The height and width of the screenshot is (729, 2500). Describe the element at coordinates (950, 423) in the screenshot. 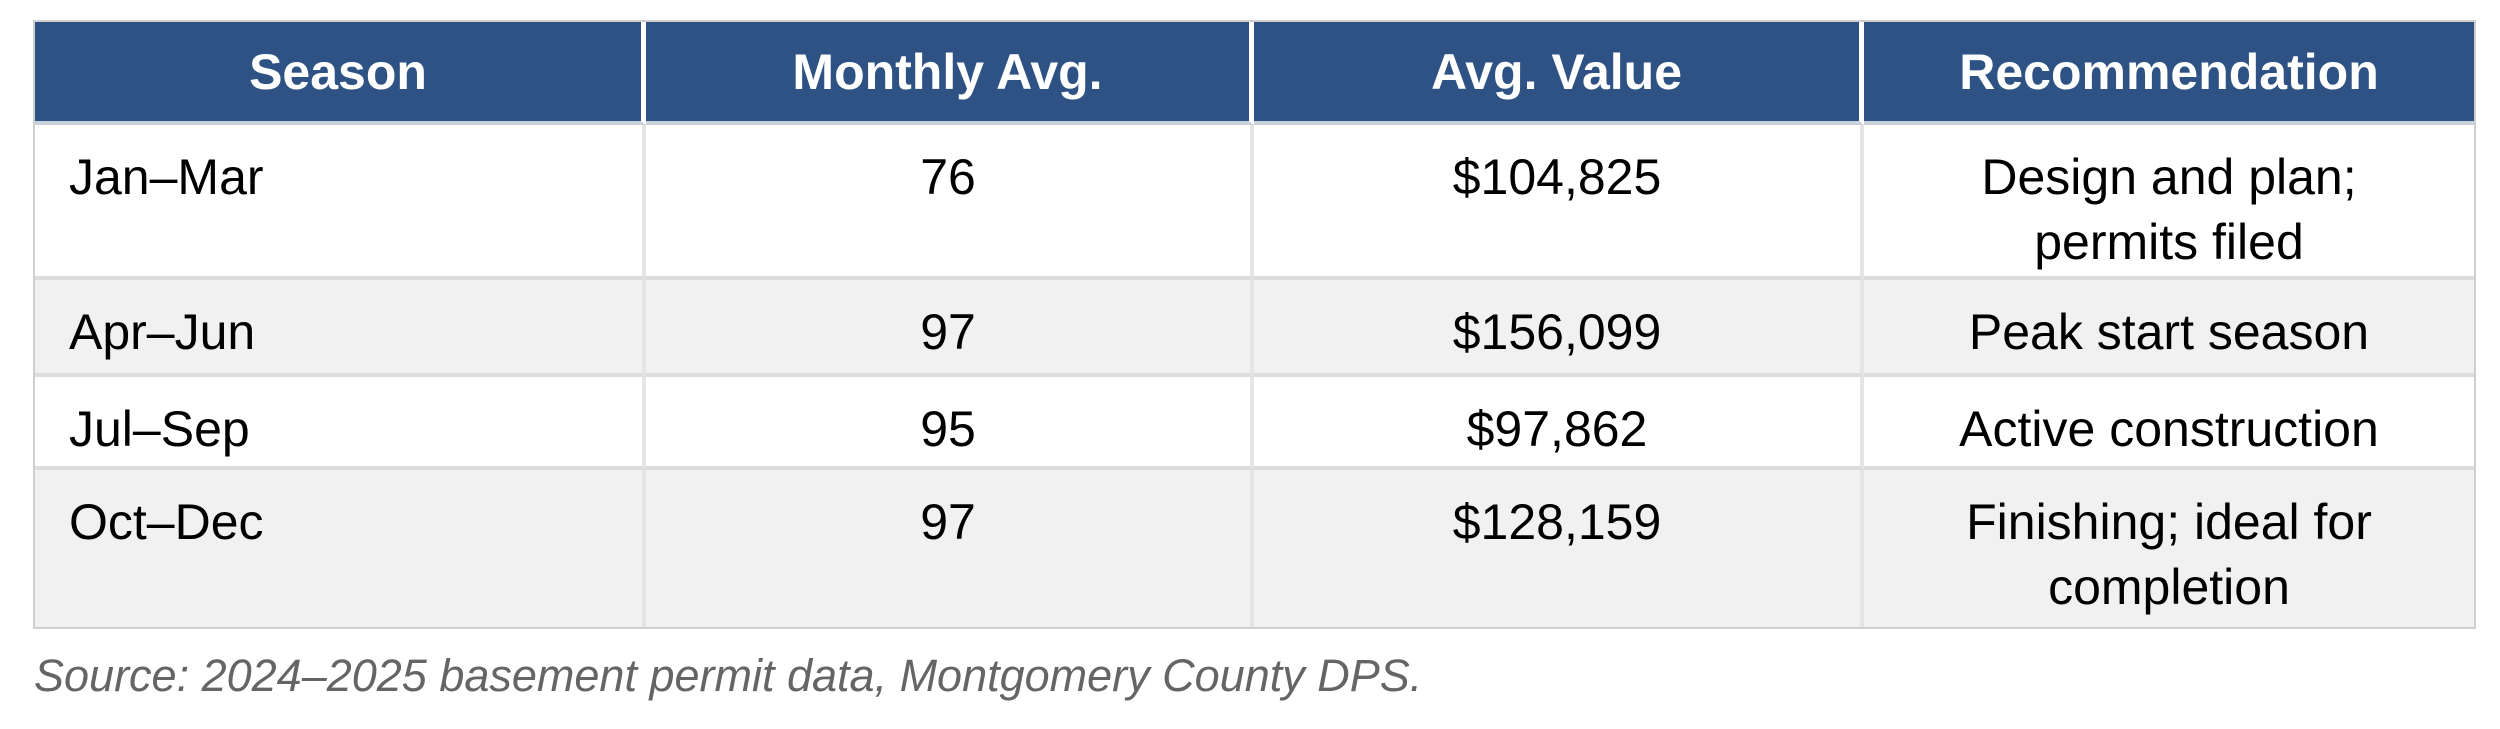

I see `monthly-avg-cell: 95` at that location.